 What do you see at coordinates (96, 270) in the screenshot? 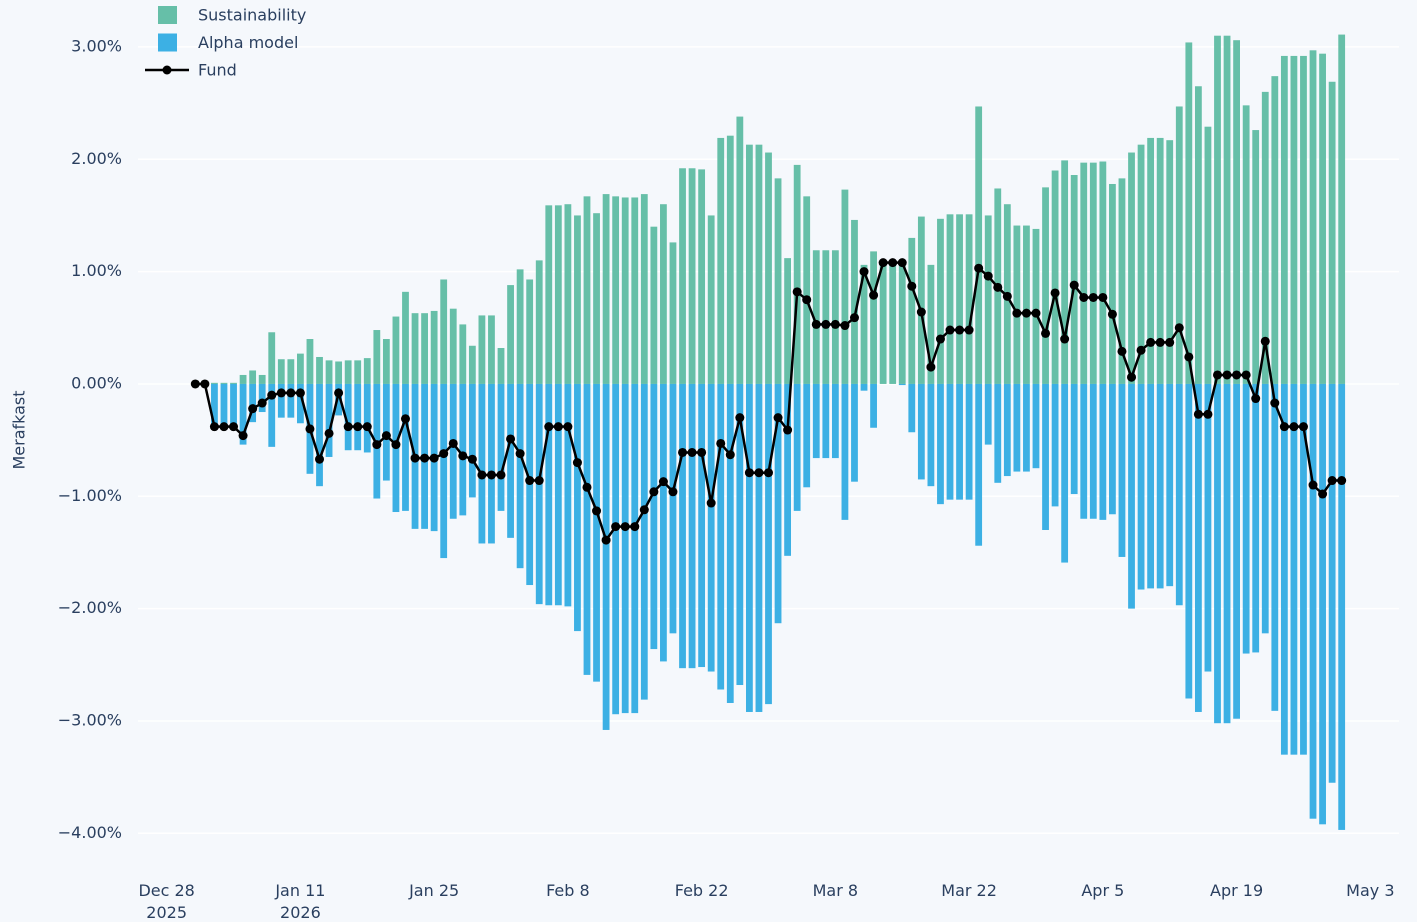
I see `y-tick-label: 1.00%` at bounding box center [96, 270].